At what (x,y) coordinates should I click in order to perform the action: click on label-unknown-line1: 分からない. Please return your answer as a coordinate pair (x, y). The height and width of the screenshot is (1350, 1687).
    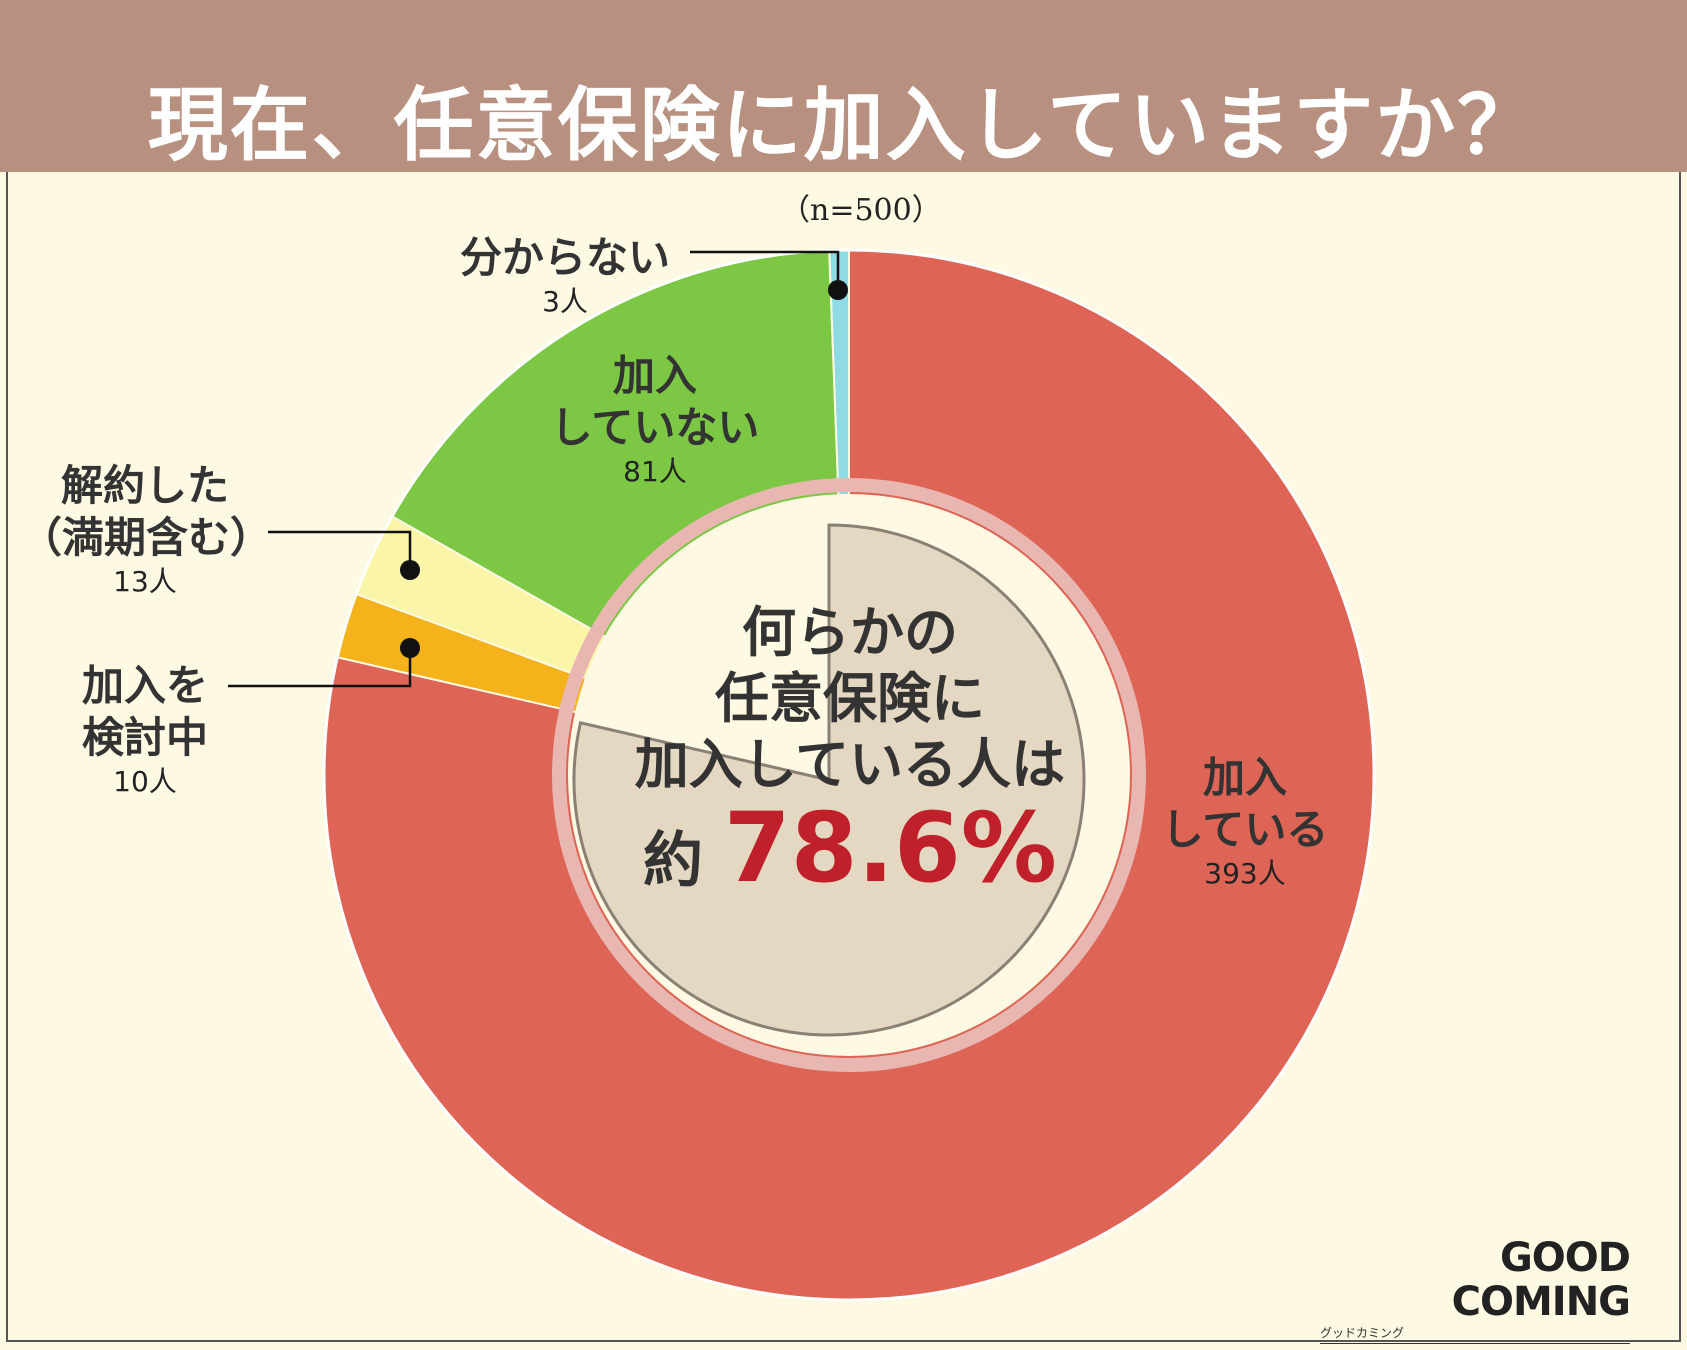
    Looking at the image, I should click on (564, 257).